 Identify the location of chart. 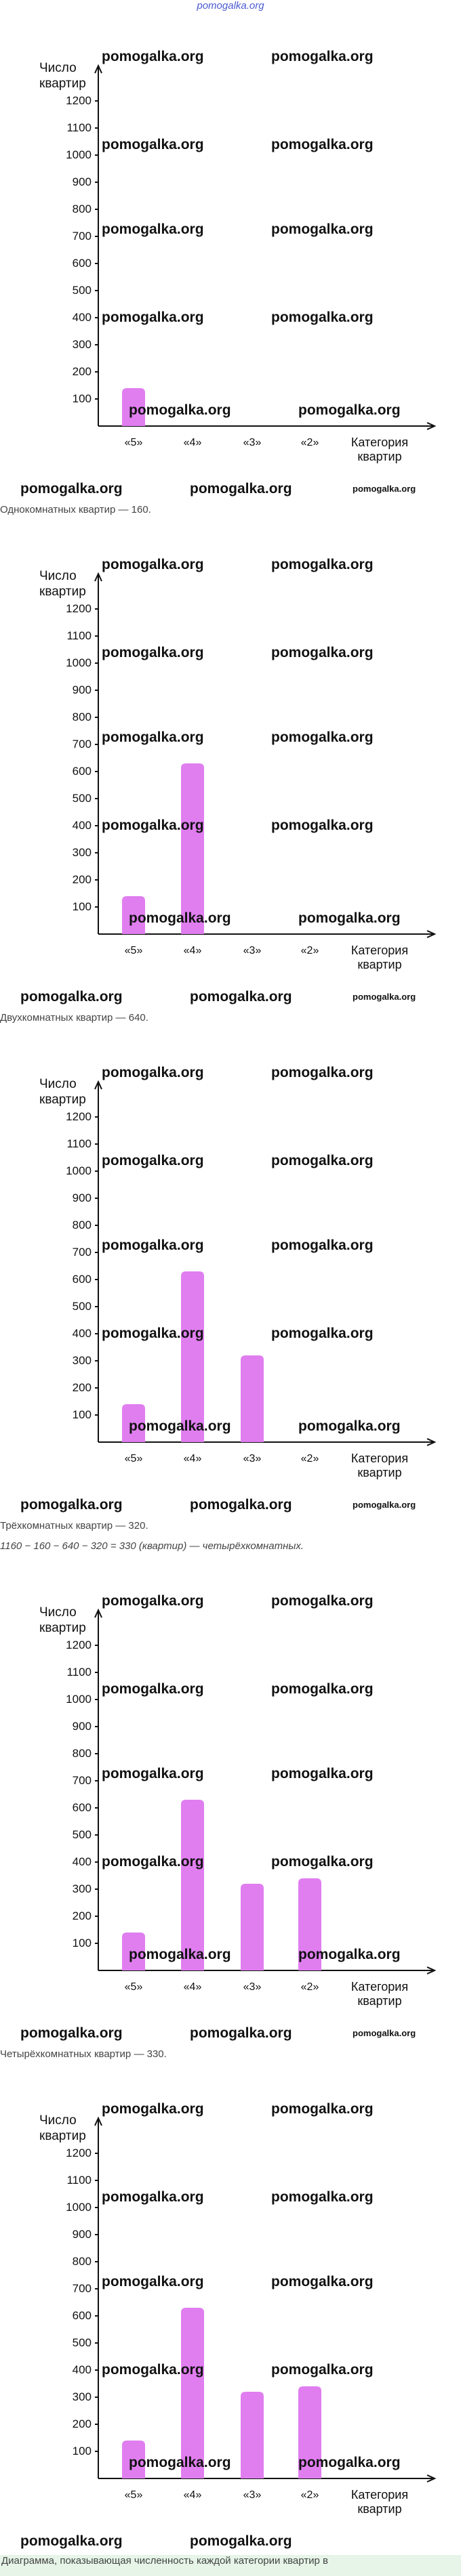
(265, 2299).